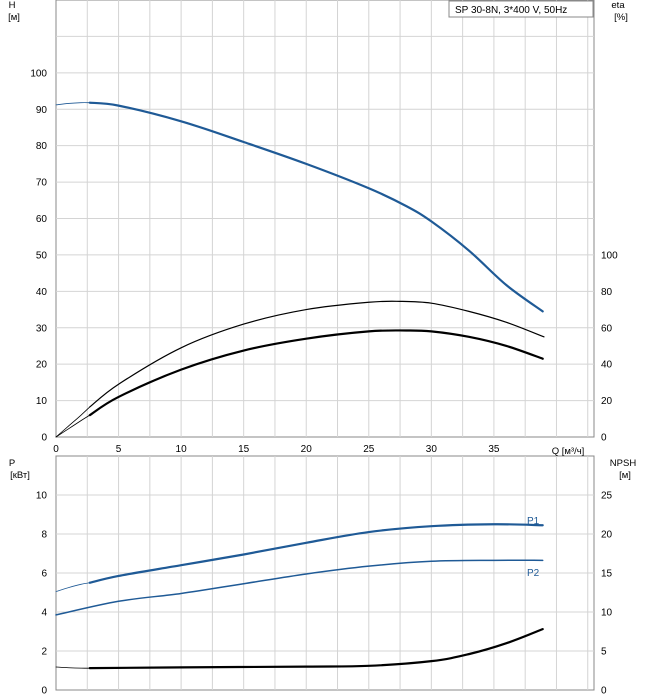 Image resolution: width=658 pixels, height=700 pixels. I want to click on legend-text: SP 30-8N, 3*400 V, 50Hz, so click(511, 10).